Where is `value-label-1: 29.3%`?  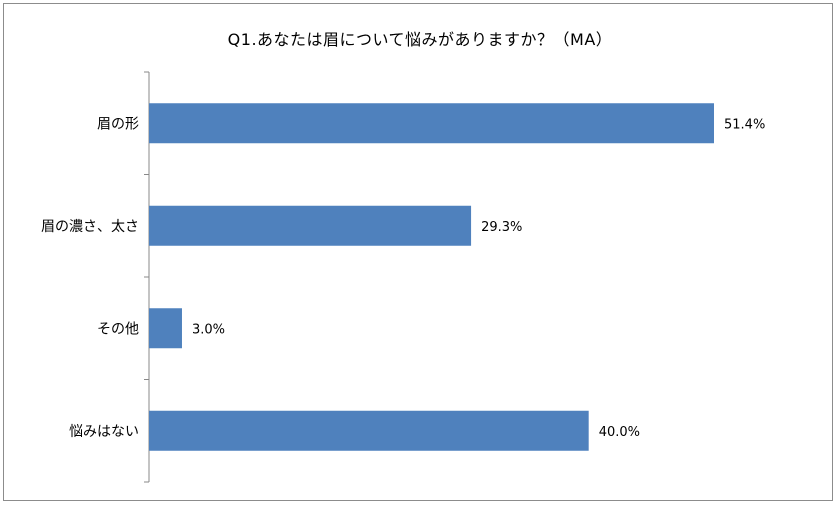
value-label-1: 29.3% is located at coordinates (501, 227).